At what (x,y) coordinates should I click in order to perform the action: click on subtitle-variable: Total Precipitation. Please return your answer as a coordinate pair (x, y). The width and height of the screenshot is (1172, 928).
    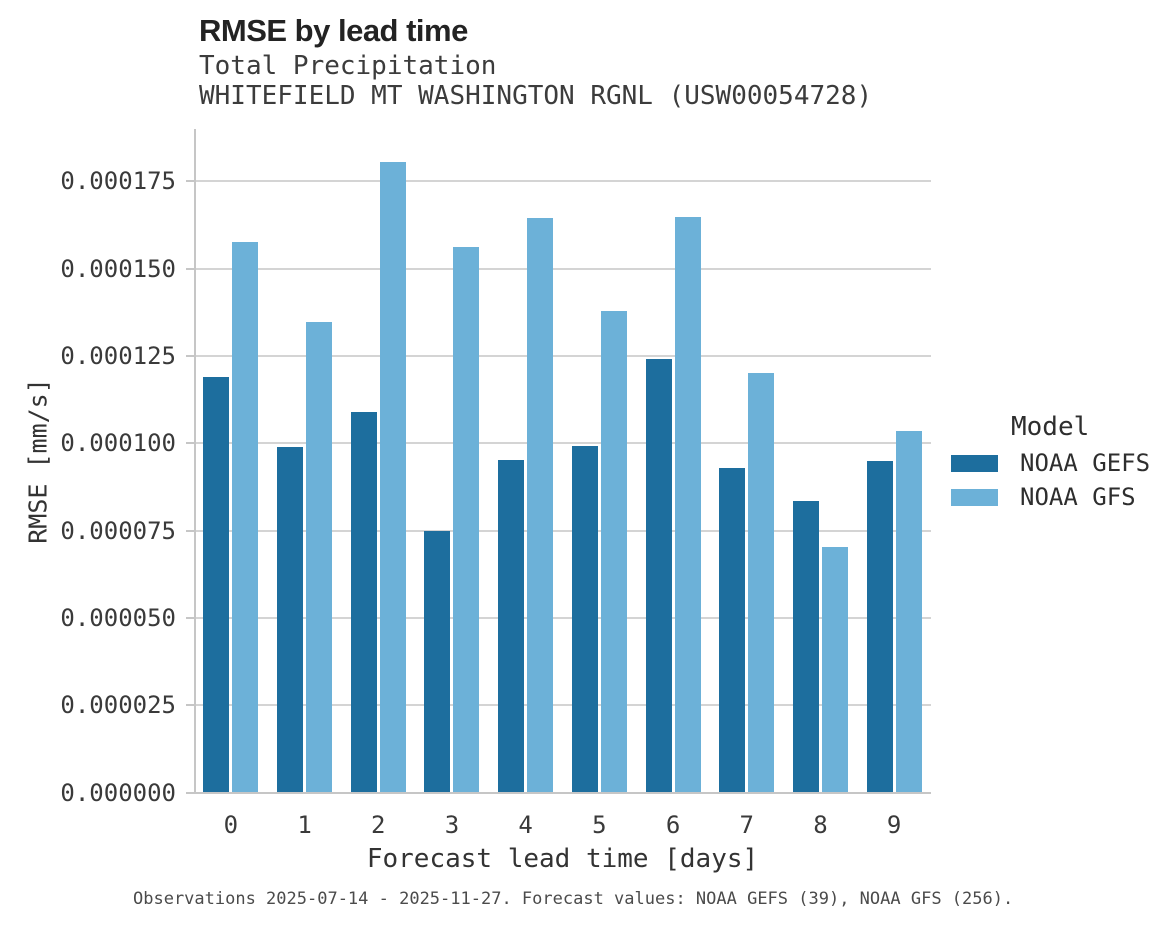
    Looking at the image, I should click on (348, 66).